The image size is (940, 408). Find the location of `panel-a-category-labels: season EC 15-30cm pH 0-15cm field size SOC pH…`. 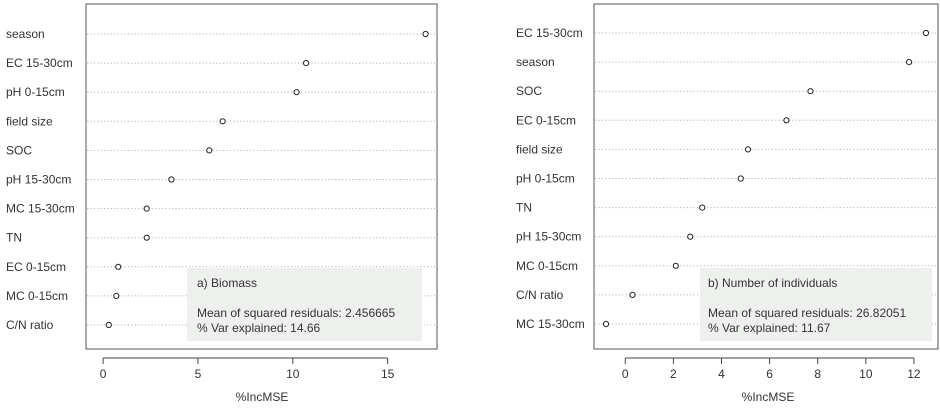

panel-a-category-labels: season EC 15-30cm pH 0-15cm field size SOC pH… is located at coordinates (40, 179).